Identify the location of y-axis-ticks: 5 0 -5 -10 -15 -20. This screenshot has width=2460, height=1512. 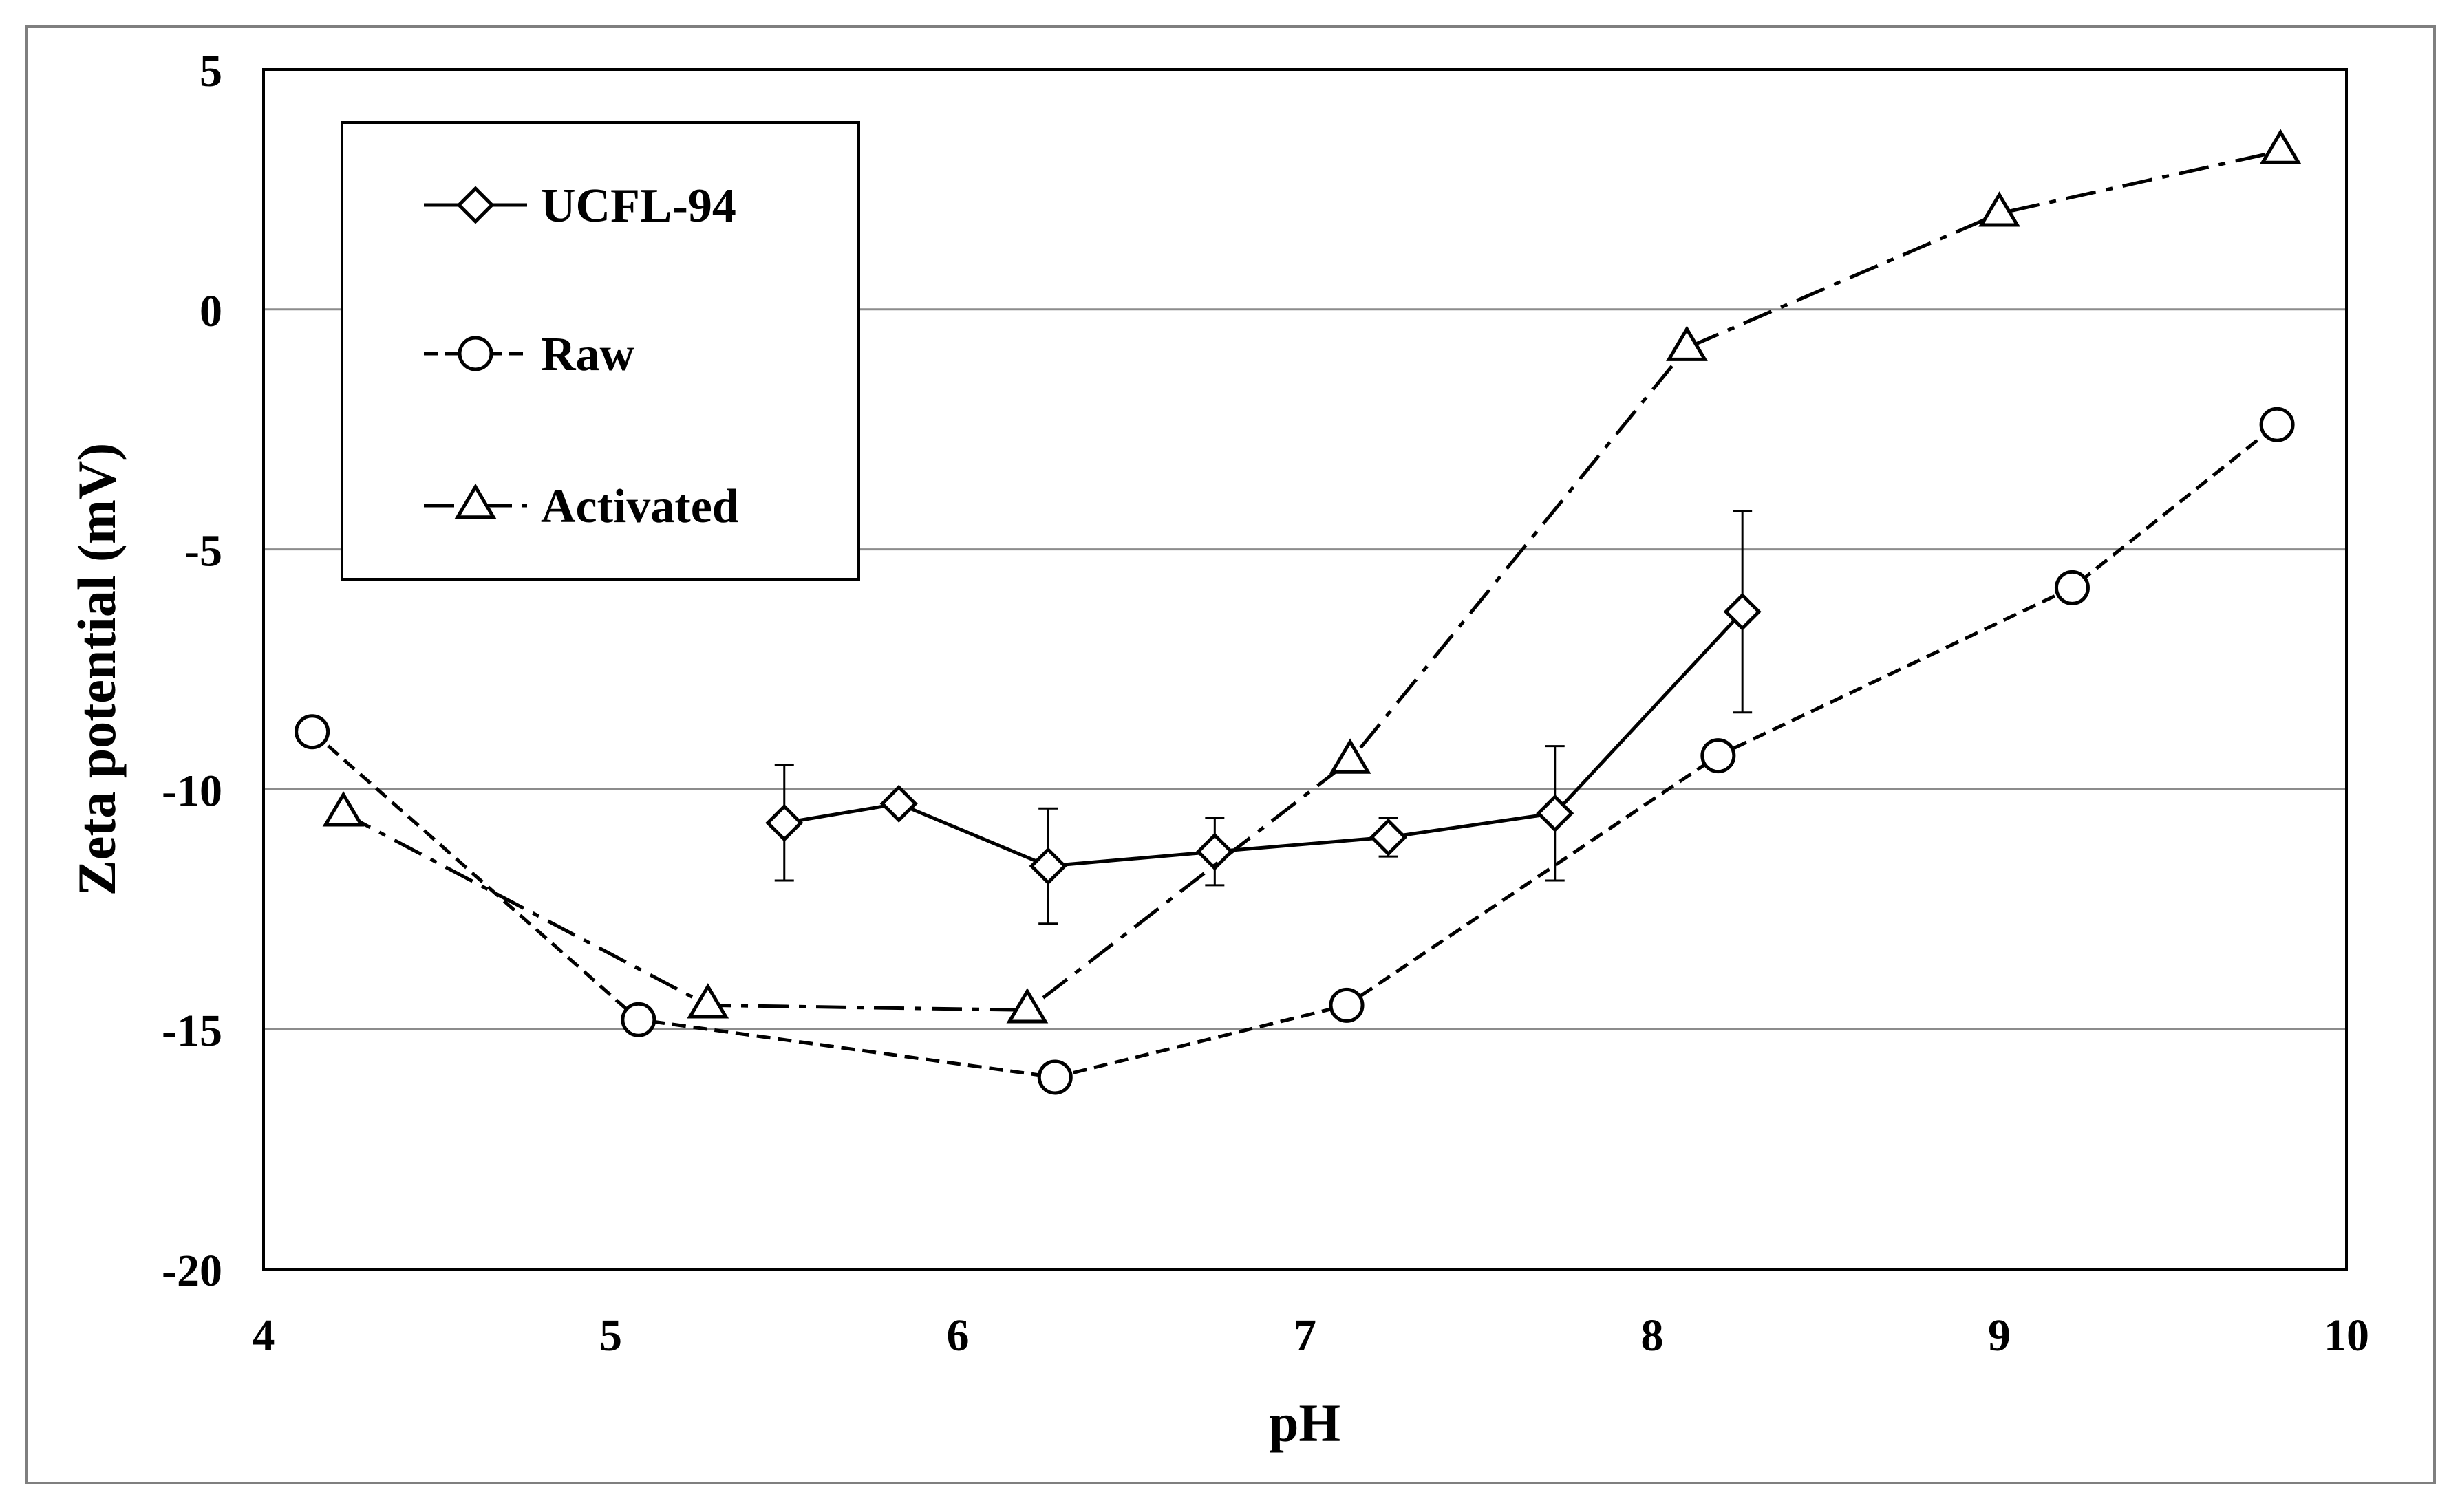
(192, 671).